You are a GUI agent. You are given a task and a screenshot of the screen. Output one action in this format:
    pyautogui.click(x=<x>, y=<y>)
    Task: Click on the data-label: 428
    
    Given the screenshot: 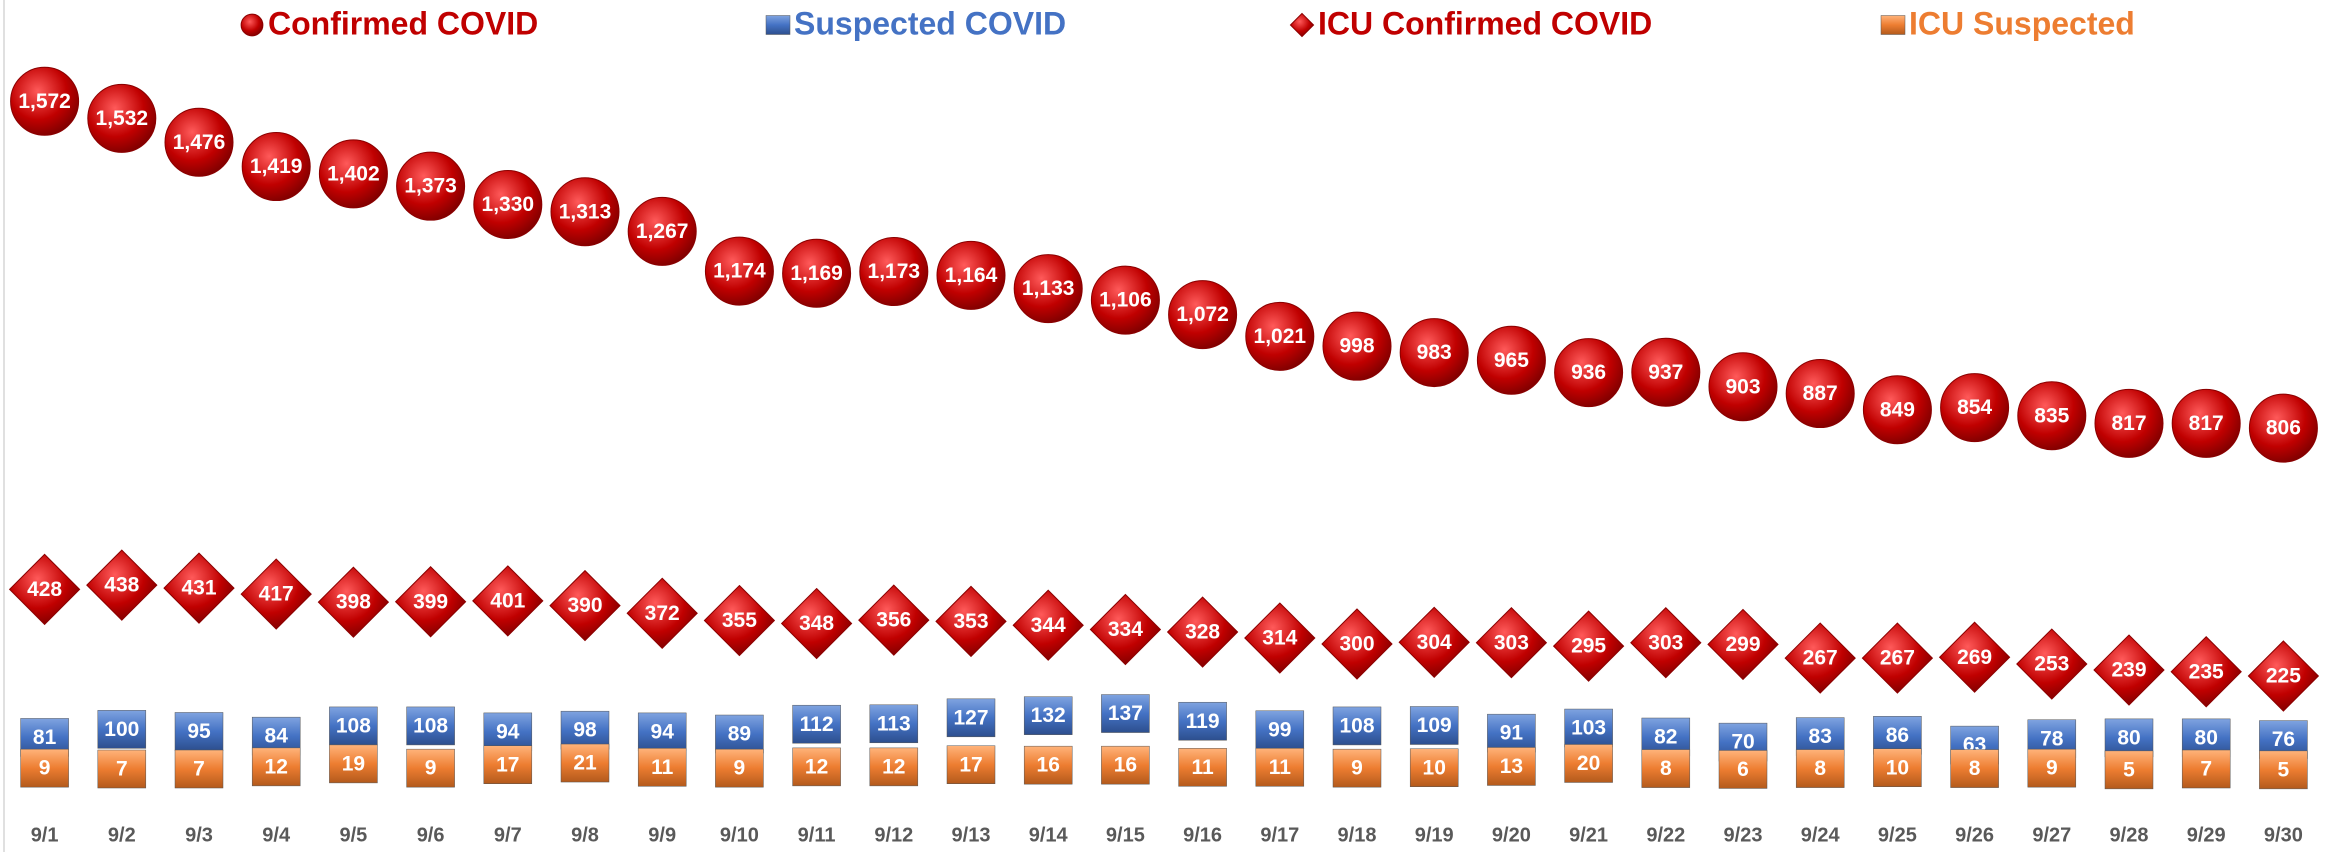 What is the action you would take?
    pyautogui.click(x=44, y=589)
    